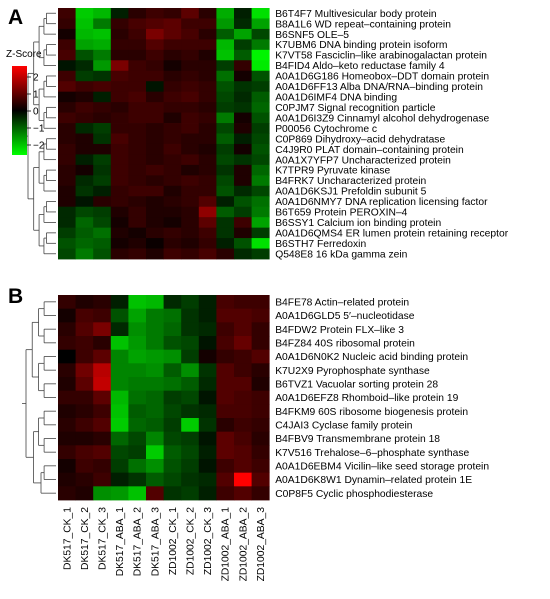  I want to click on row-label: B6T659 Protein PEROXIN–4, so click(341, 213).